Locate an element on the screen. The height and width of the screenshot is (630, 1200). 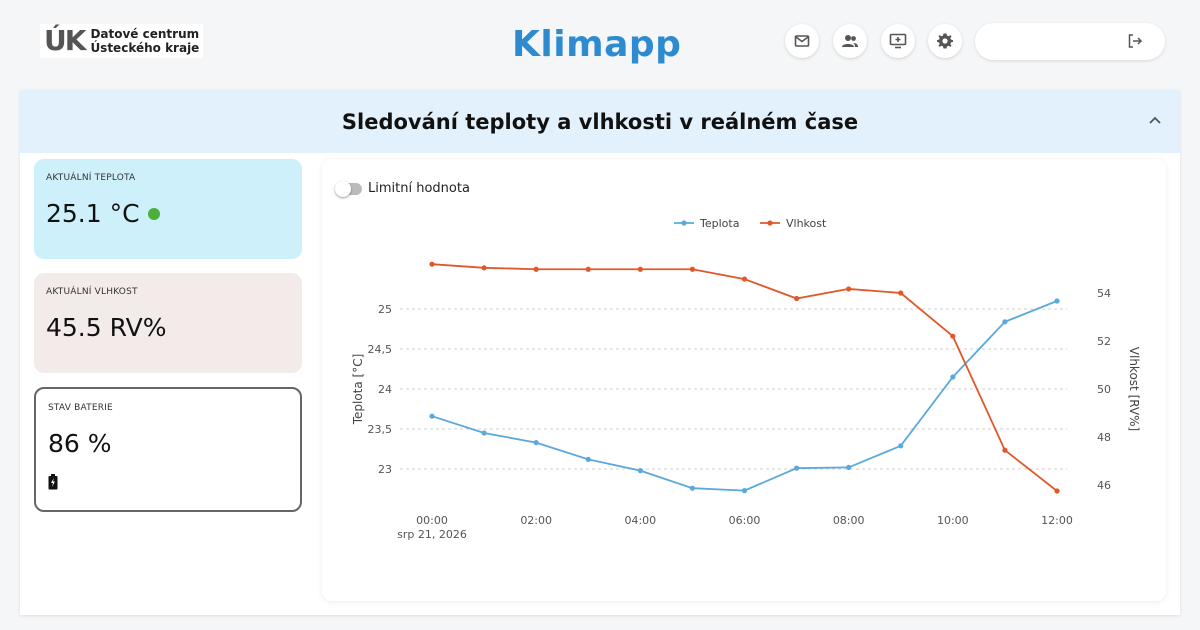
settings-button is located at coordinates (945, 41).